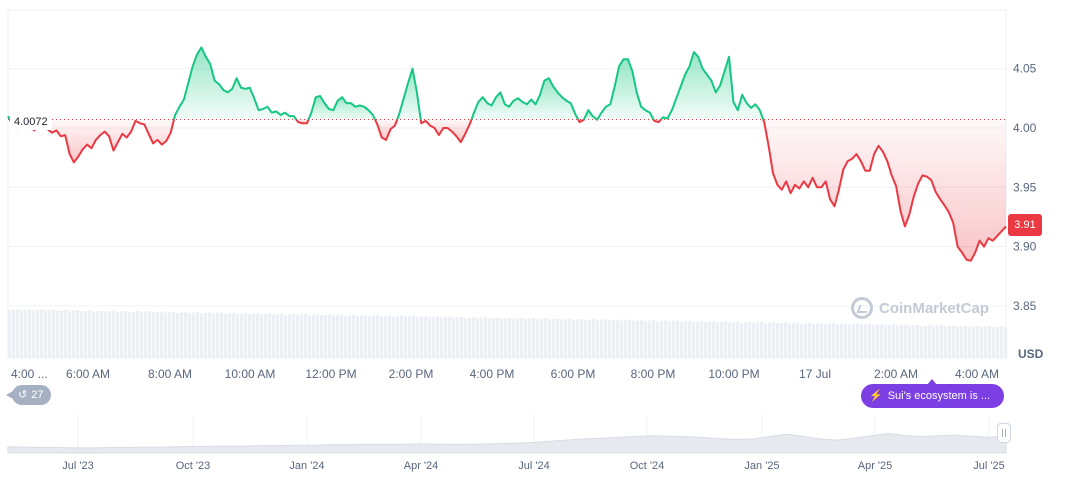  Describe the element at coordinates (28, 395) in the screenshot. I see `history-events-badge: ↺ 27` at that location.